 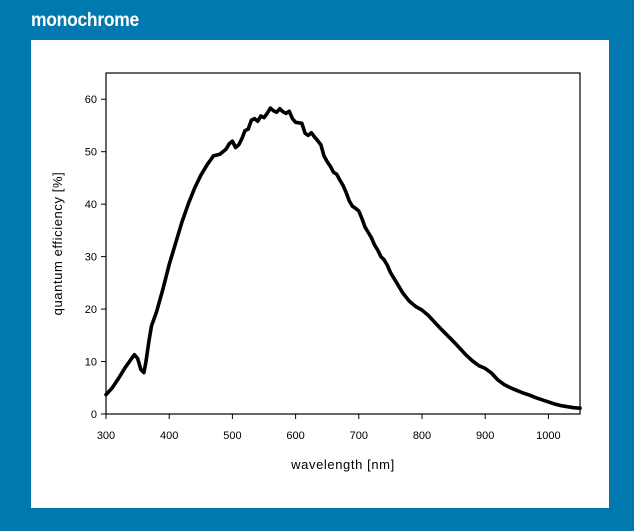 I want to click on y-tick-label: 20, so click(x=91, y=310).